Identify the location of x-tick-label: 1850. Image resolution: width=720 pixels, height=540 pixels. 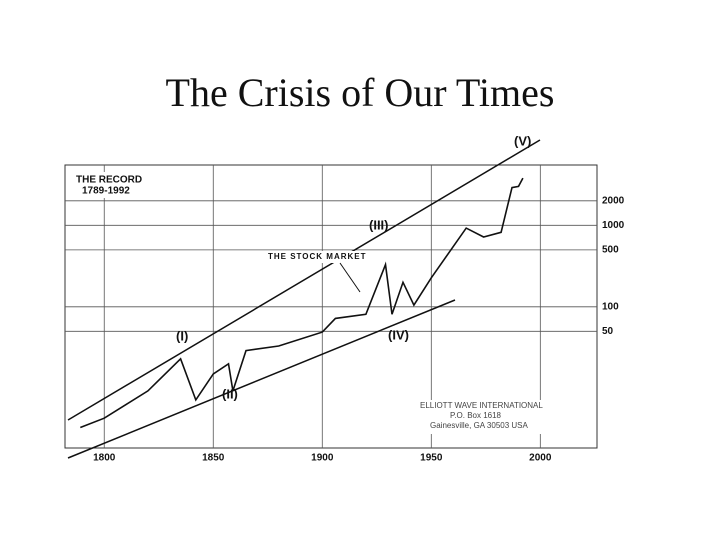
(213, 458).